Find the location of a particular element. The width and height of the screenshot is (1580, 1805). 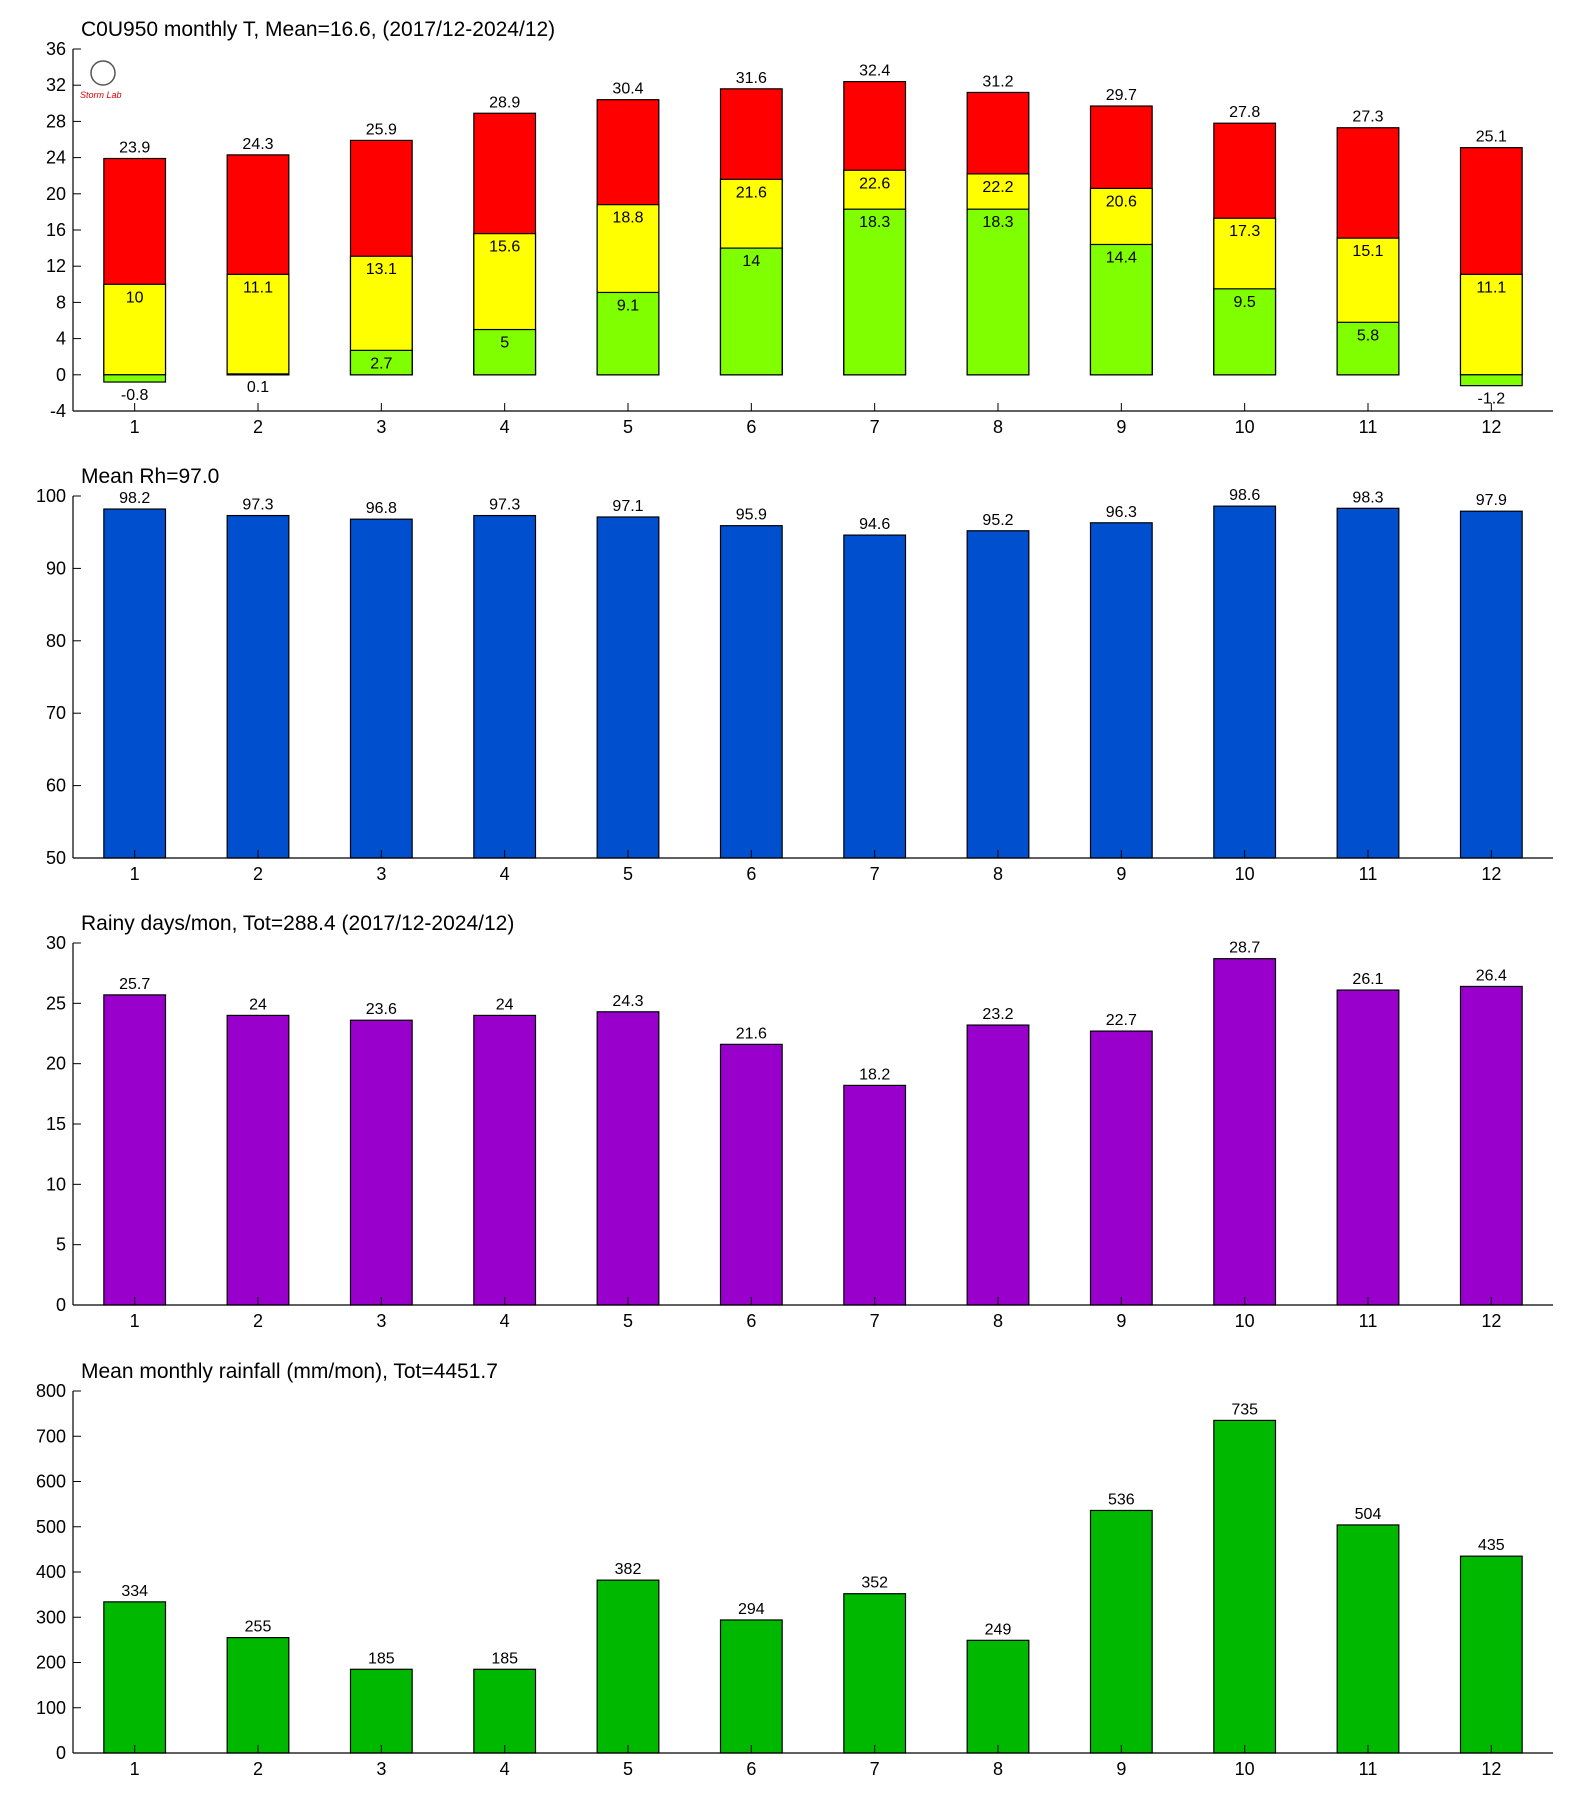

value-label: 23.9 is located at coordinates (134, 148).